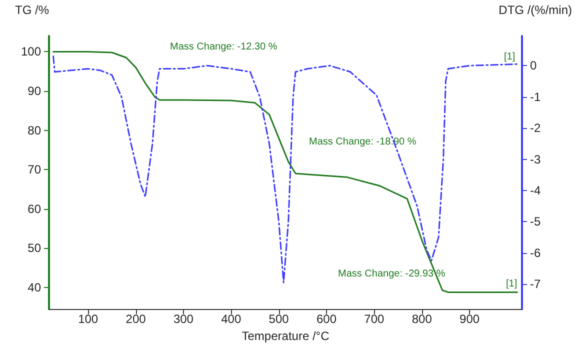 The height and width of the screenshot is (347, 577). I want to click on y2-tick-label: 0, so click(533, 65).